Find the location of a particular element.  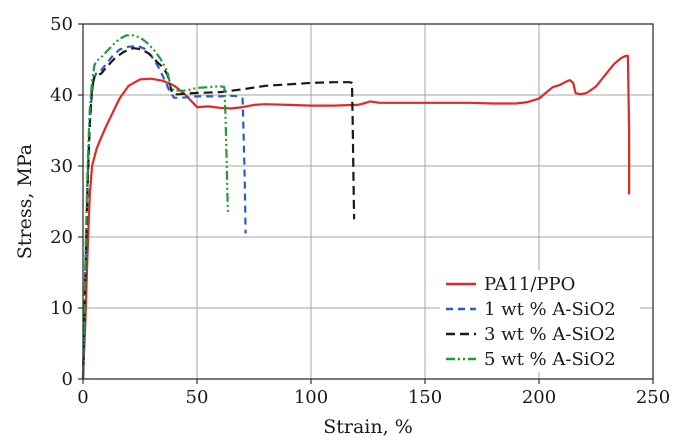

legend-label-3: 3 wt % A-SiO2 is located at coordinates (550, 334).